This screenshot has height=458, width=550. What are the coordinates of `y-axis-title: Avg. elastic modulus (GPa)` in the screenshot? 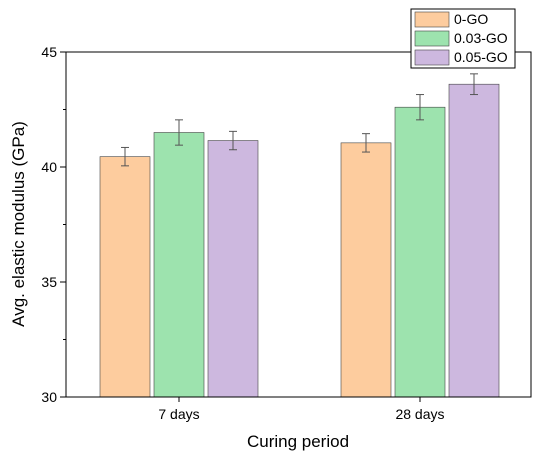 It's located at (18, 224).